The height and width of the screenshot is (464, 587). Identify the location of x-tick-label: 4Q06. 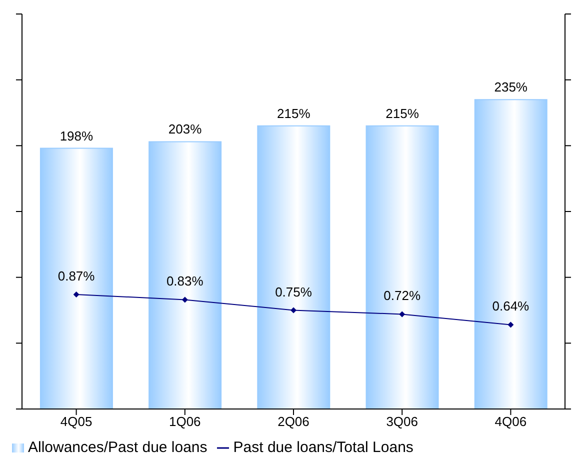
(510, 422).